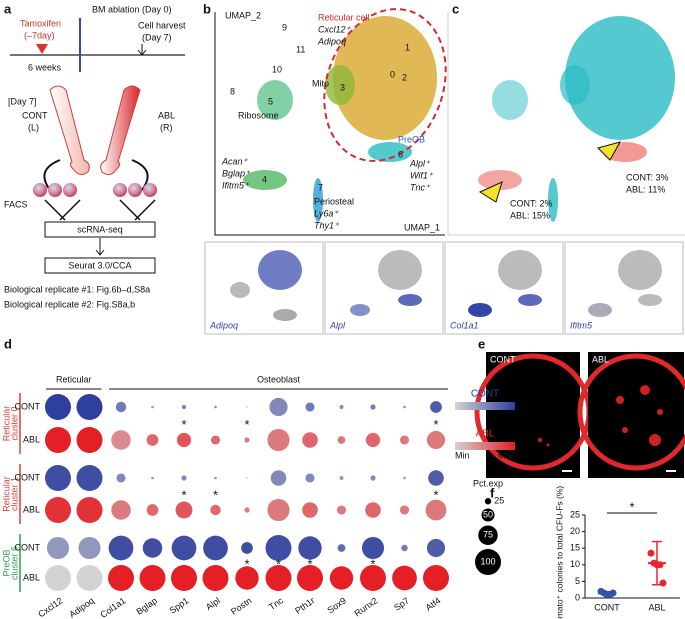 The width and height of the screenshot is (685, 619). I want to click on marker-label: Bglap⁺, so click(236, 173).